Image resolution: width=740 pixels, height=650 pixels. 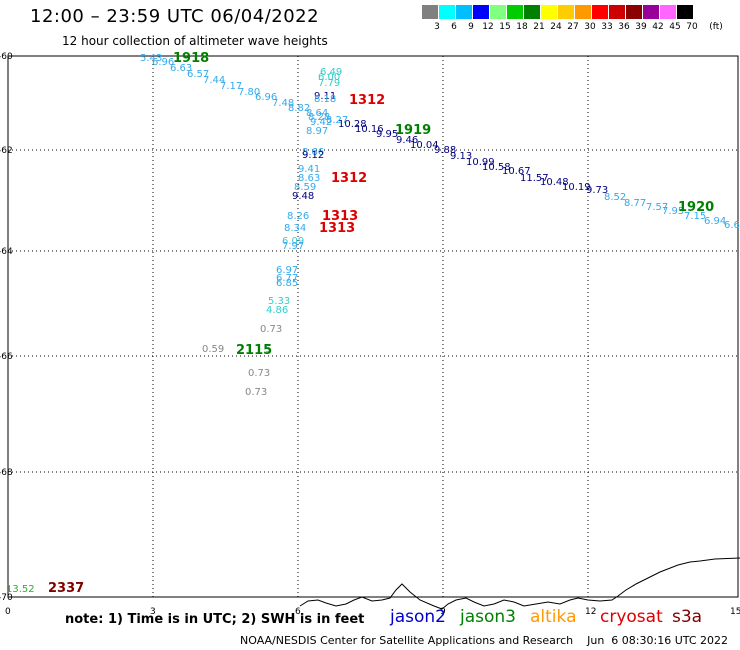 What do you see at coordinates (20, 589) in the screenshot?
I see `wave-height-reading: 13.52` at bounding box center [20, 589].